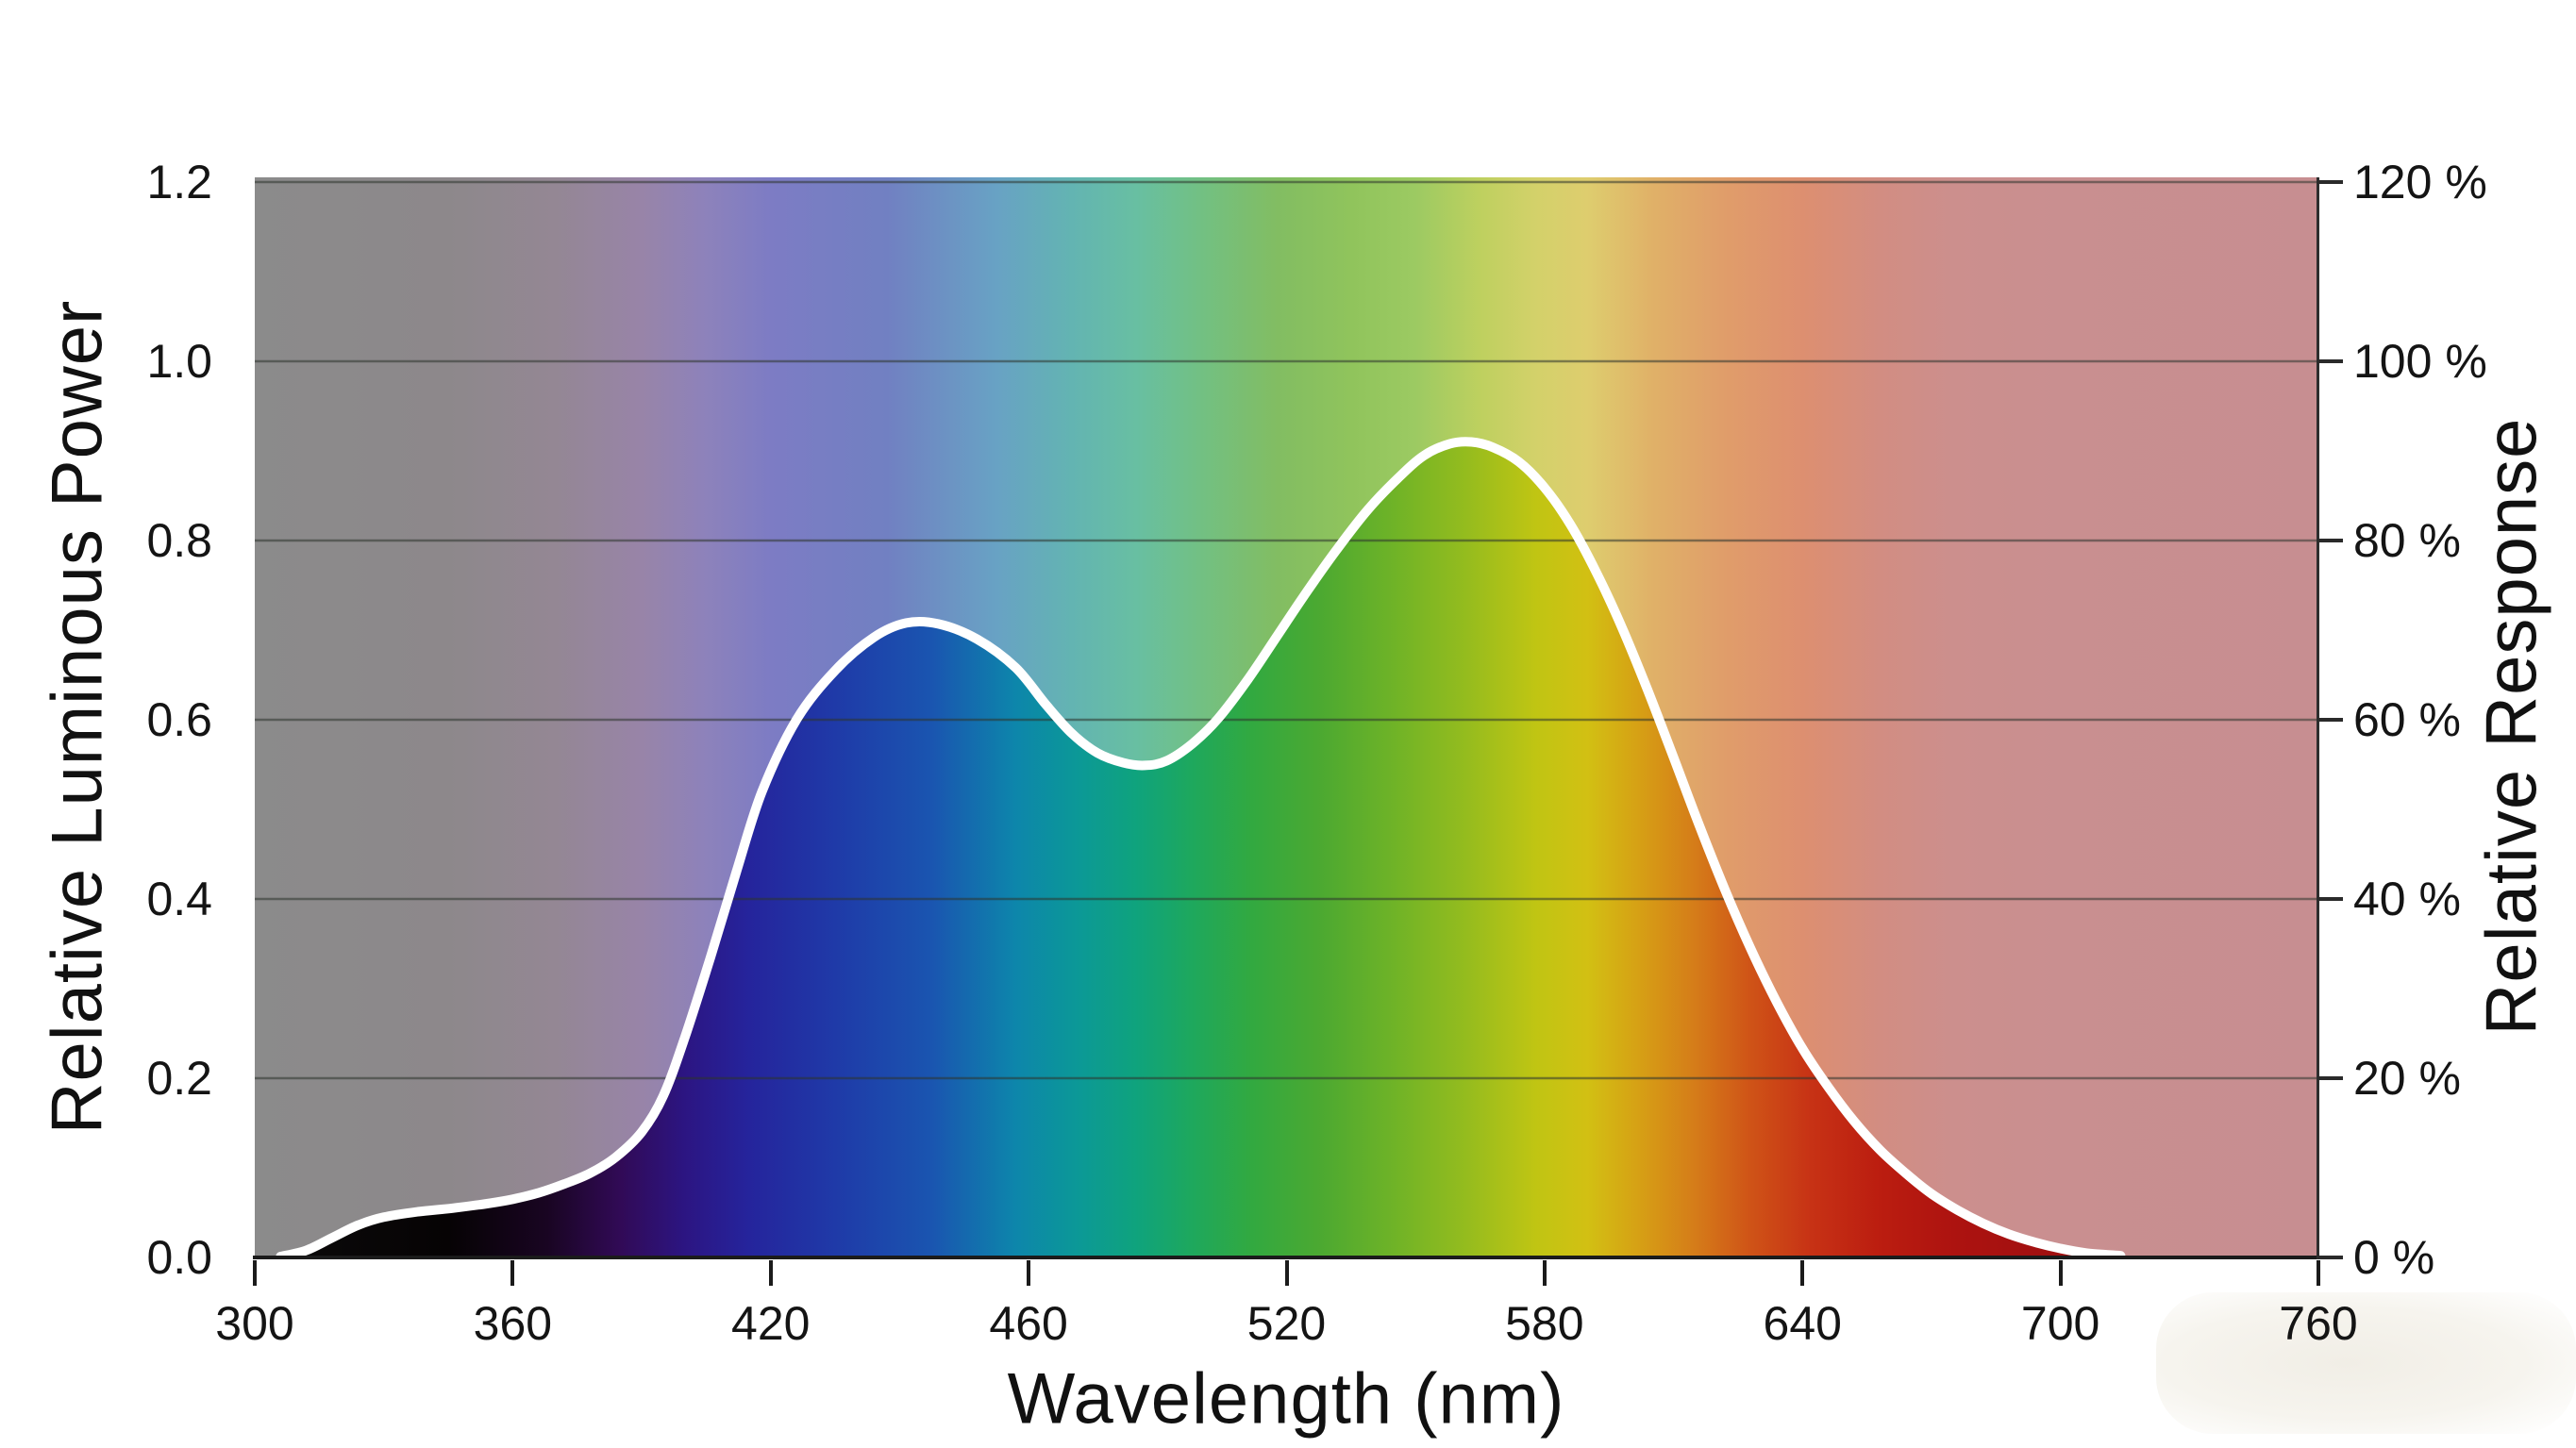 This screenshot has height=1448, width=2576. Describe the element at coordinates (1286, 1399) in the screenshot. I see `x-axis-title: Wavelength (nm)` at that location.